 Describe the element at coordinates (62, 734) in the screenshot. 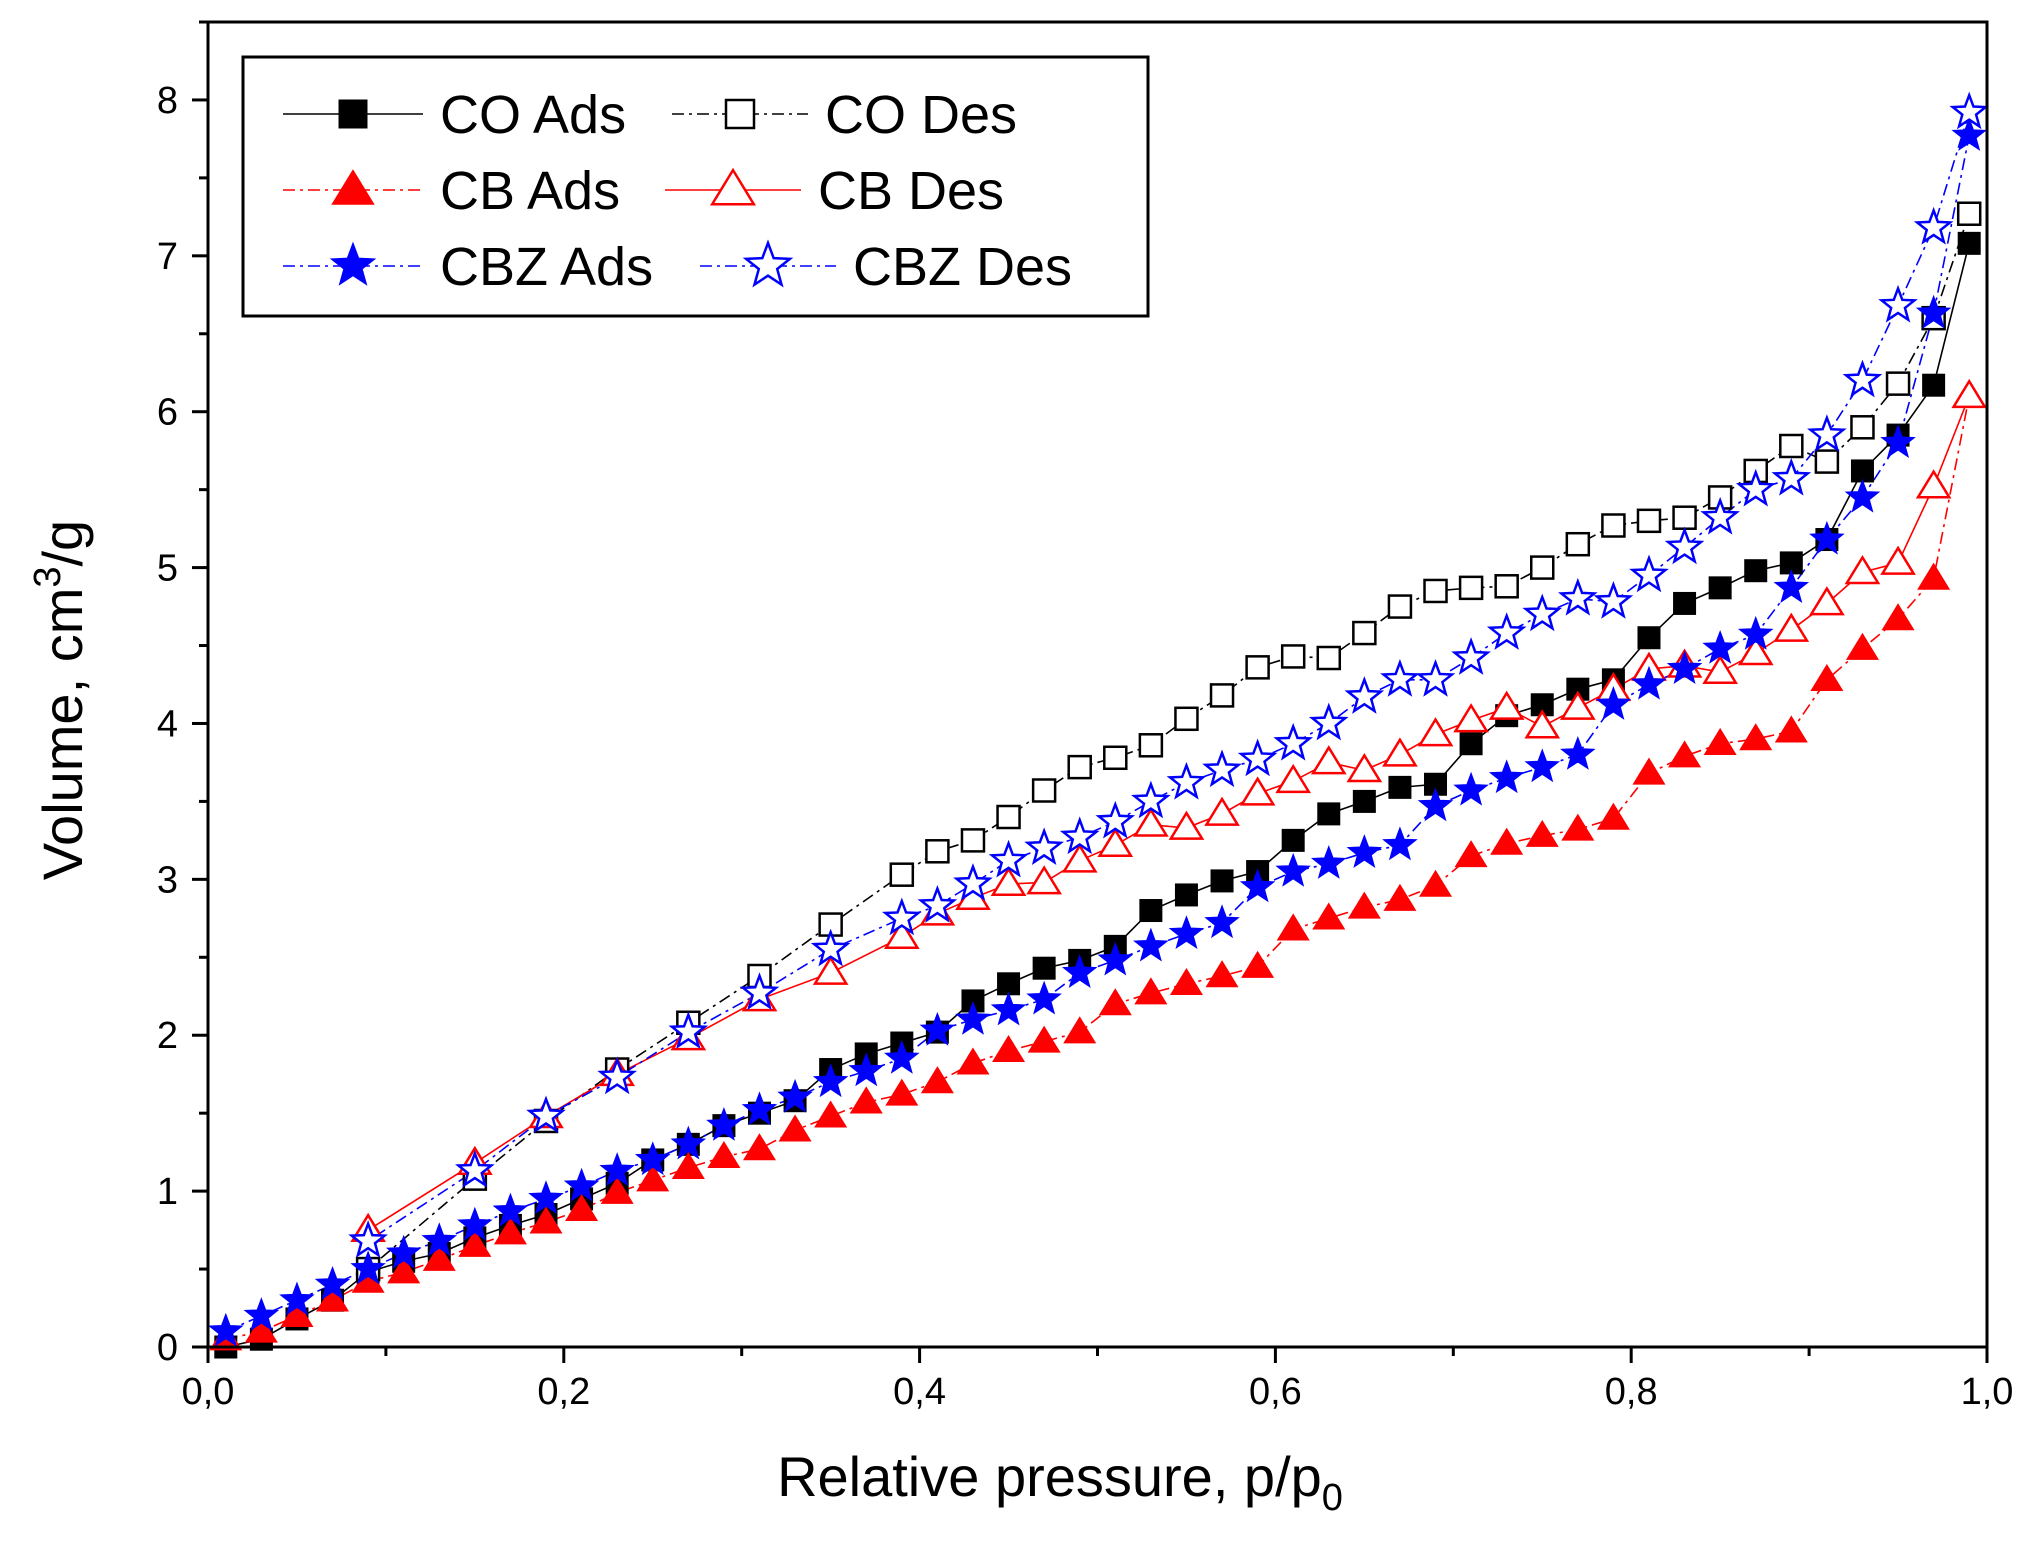

I see `y-axis-title-main: Volume, cm` at that location.